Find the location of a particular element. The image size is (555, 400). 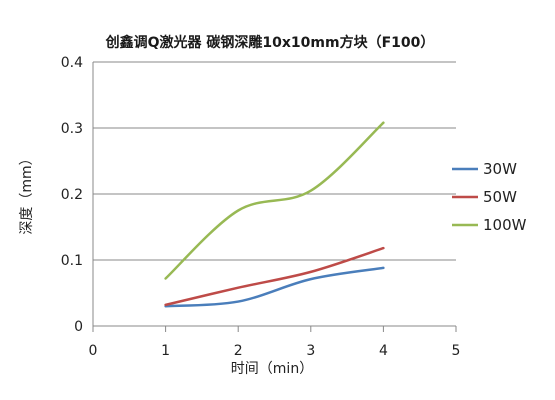

x-tick-label: 4 is located at coordinates (383, 351).